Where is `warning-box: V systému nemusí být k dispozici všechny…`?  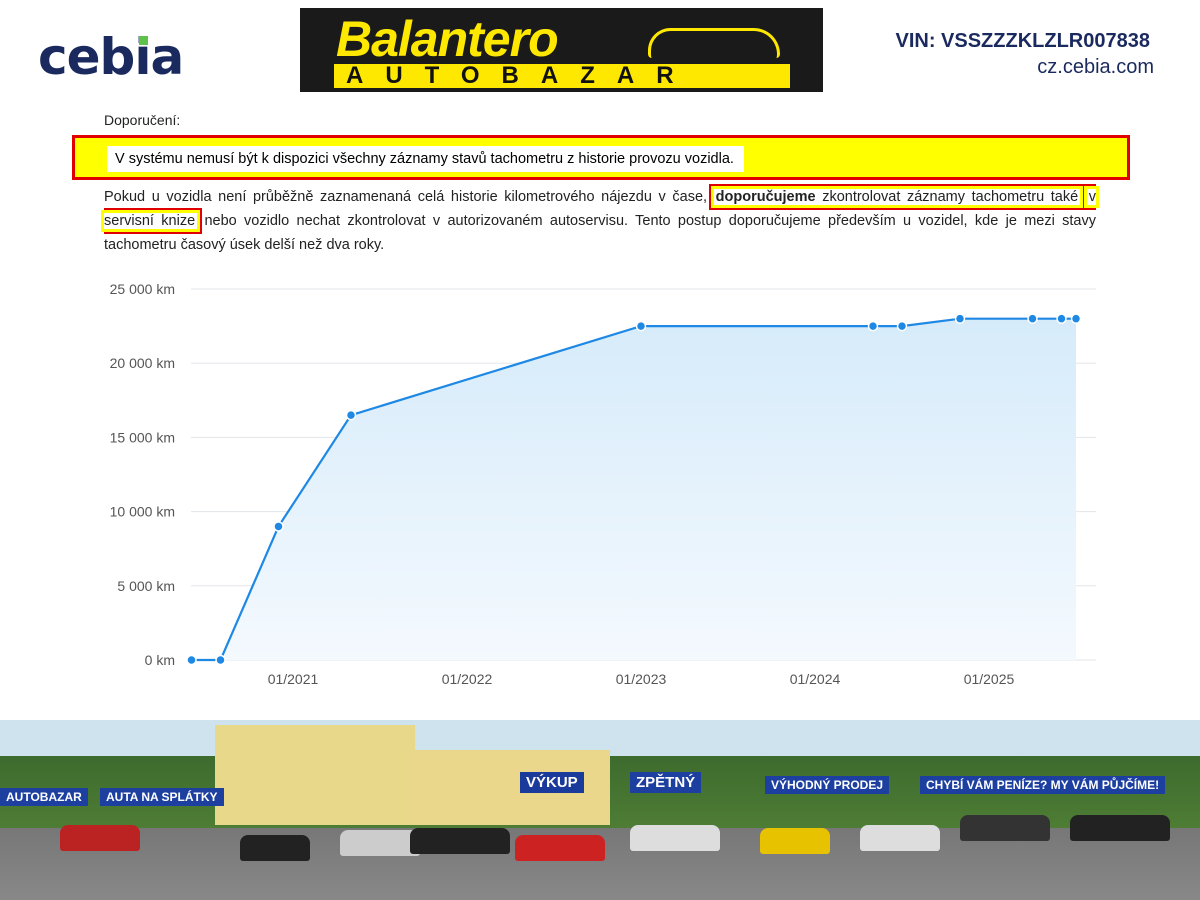 warning-box: V systému nemusí být k dispozici všechny… is located at coordinates (601, 157).